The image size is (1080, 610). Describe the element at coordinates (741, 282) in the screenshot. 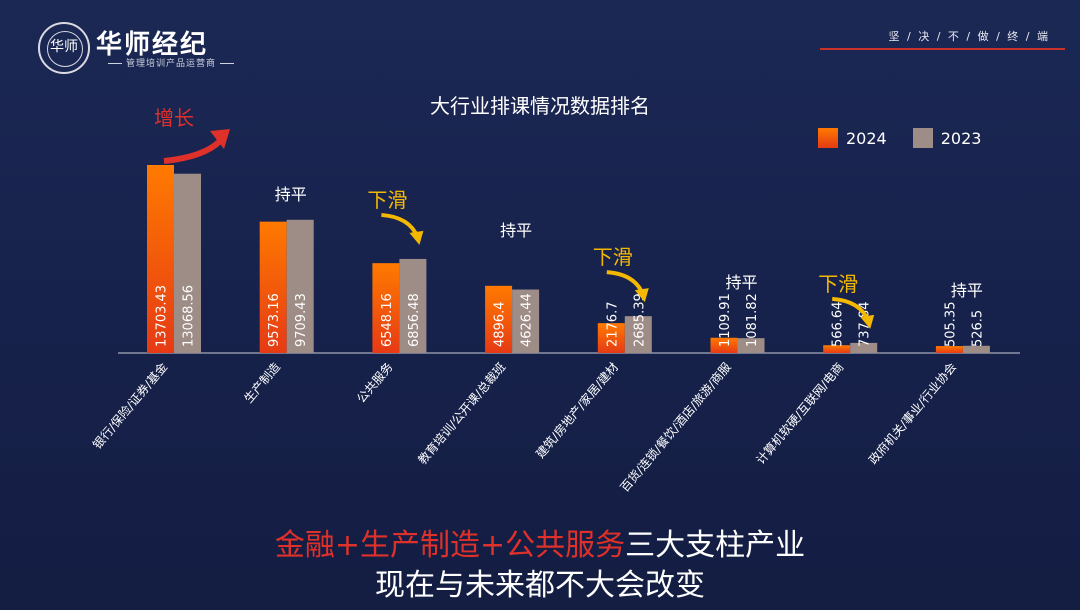

I see `trend-annotation-5: 持平` at that location.